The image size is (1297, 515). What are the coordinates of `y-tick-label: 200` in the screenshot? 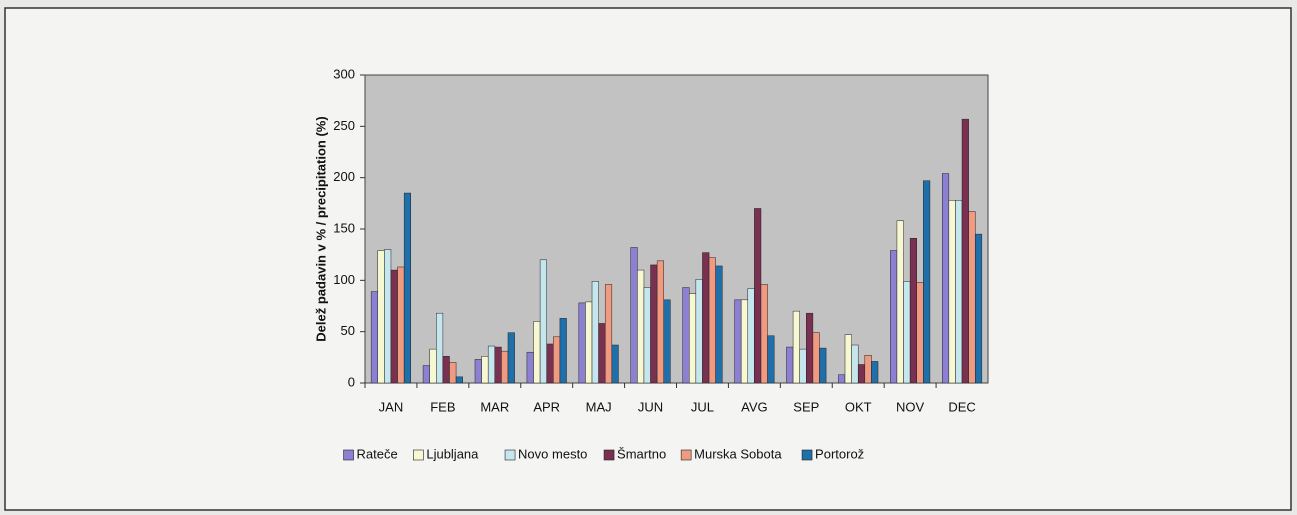 It's located at (344, 176).